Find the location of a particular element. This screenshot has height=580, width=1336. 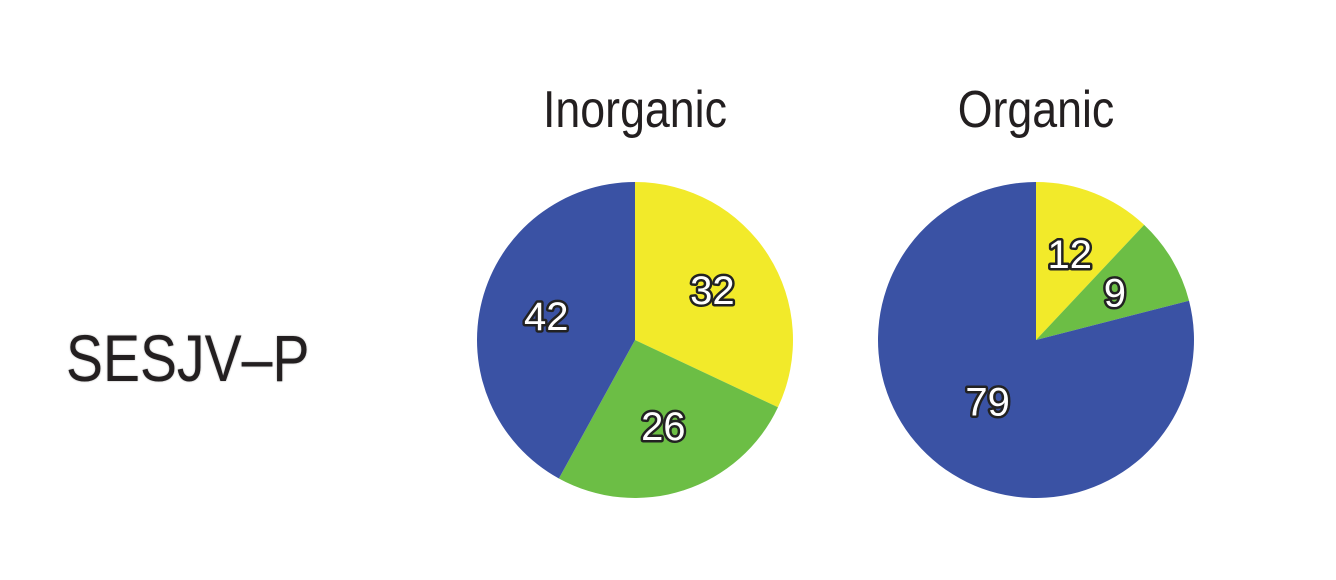

pie-title-inorganic: Inorganic is located at coordinates (635, 110).